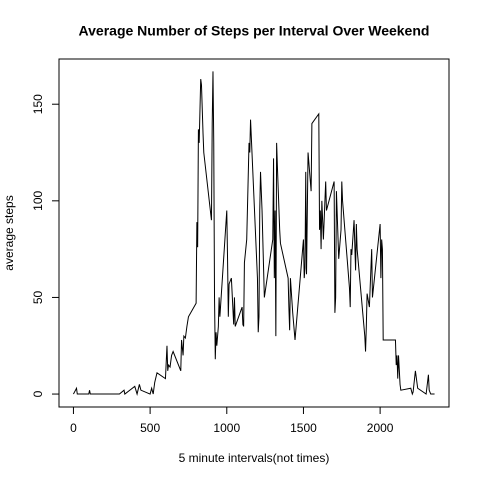 The image size is (480, 485). What do you see at coordinates (380, 428) in the screenshot?
I see `x-tick-label: 2000` at bounding box center [380, 428].